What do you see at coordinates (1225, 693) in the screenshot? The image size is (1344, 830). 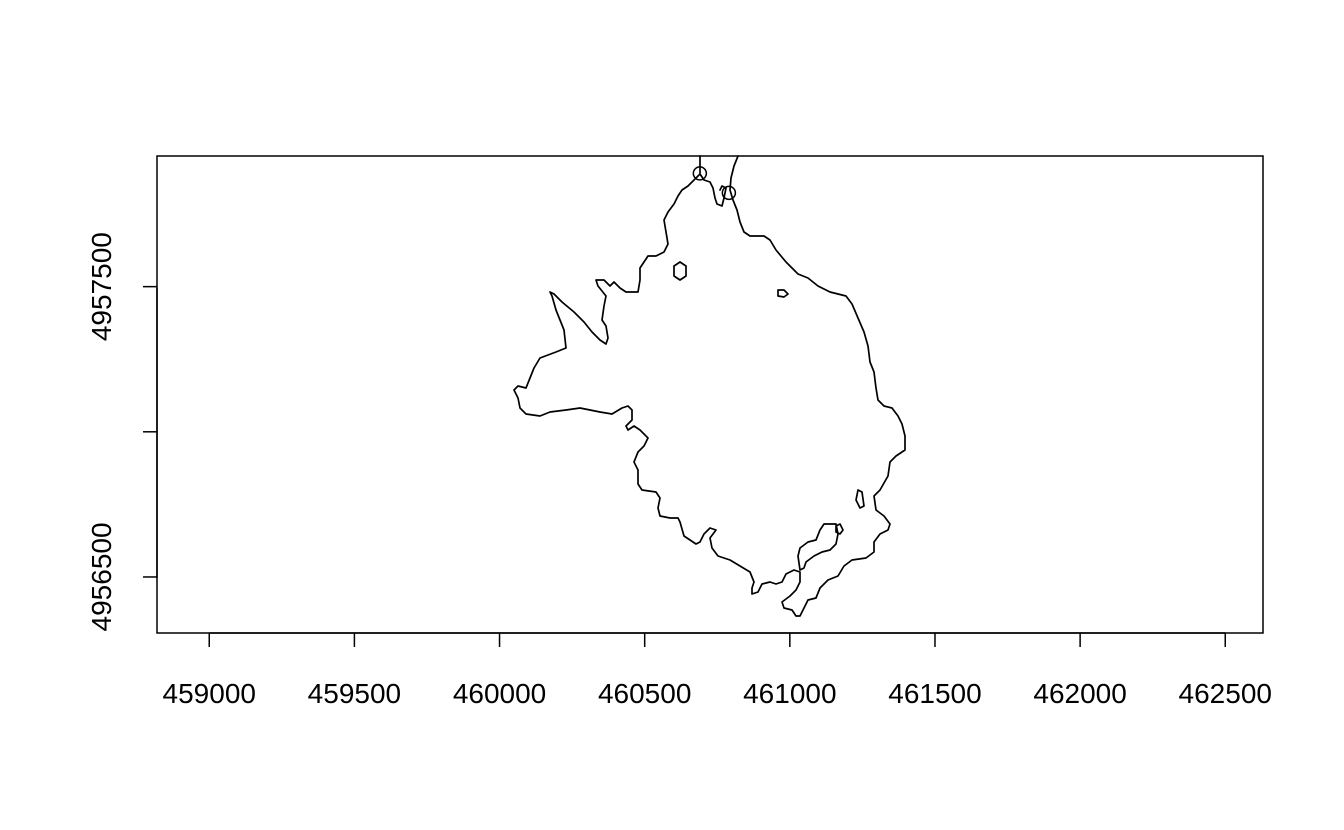 I see `x-tick-label: 462500` at bounding box center [1225, 693].